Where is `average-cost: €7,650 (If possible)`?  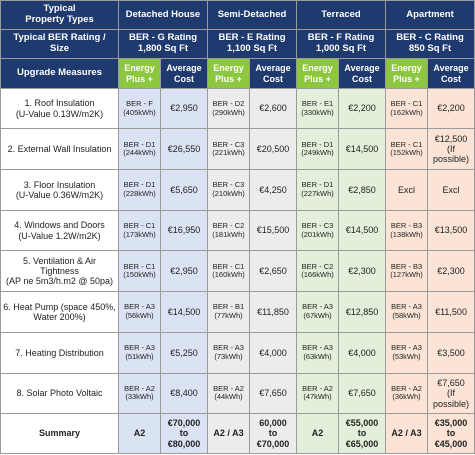
average-cost: €7,650 (If possible) is located at coordinates (451, 393).